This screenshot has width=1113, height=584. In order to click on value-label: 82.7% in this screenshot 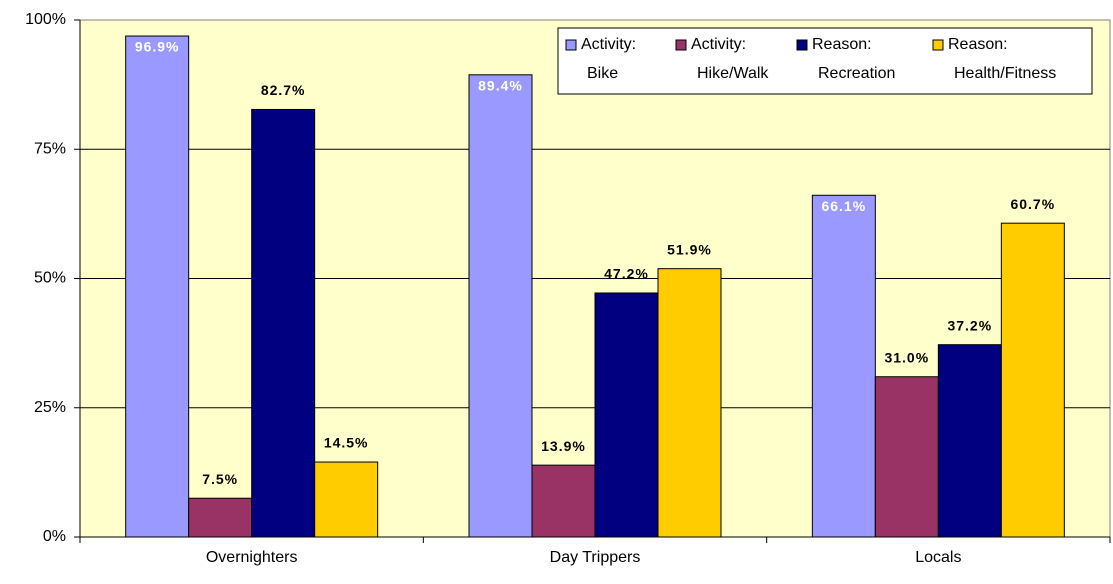, I will do `click(283, 90)`.